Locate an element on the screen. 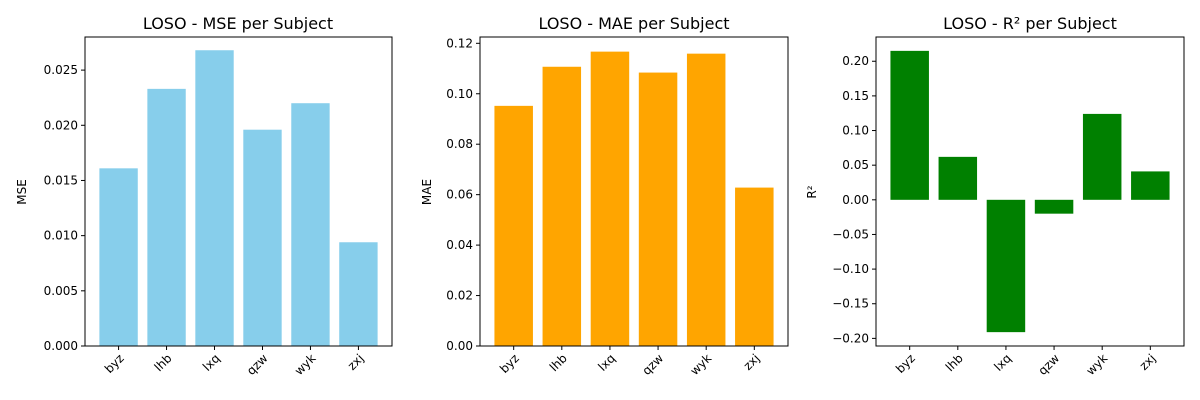  mae-x-tick-label-byz: byz is located at coordinates (509, 363).